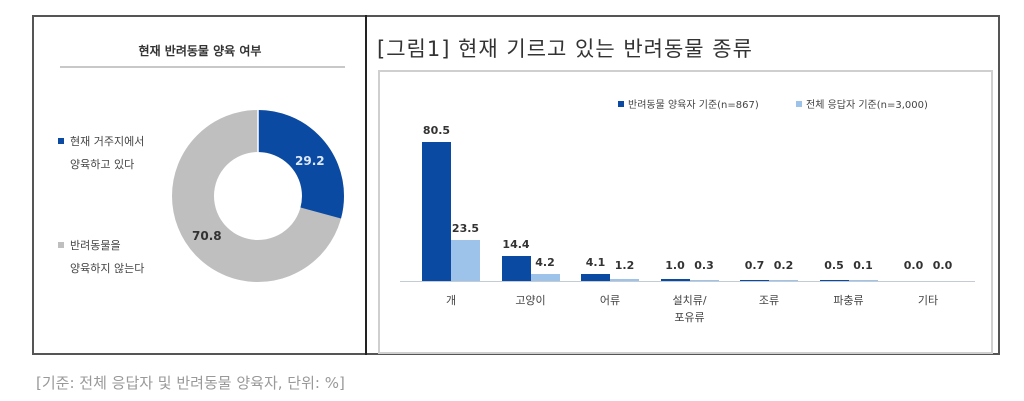 This screenshot has height=401, width=1024. What do you see at coordinates (687, 281) in the screenshot?
I see `x-axis` at bounding box center [687, 281].